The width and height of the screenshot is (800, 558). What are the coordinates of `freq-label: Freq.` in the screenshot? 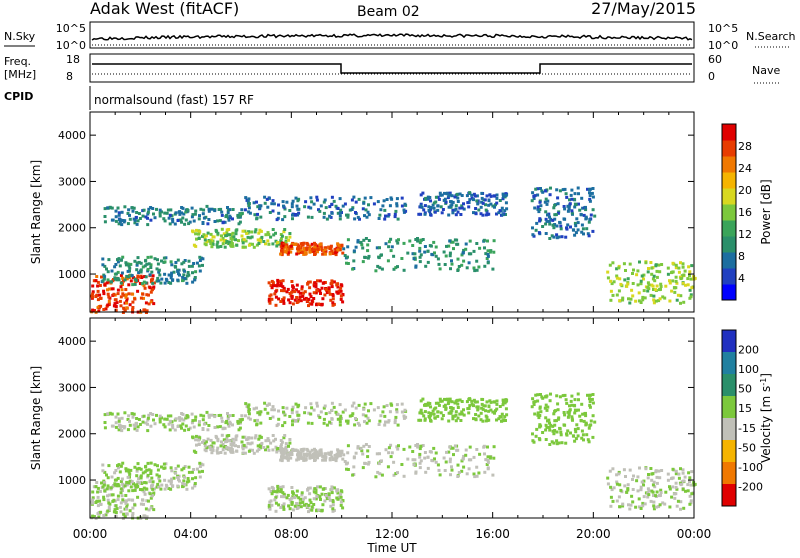 It's located at (17, 61).